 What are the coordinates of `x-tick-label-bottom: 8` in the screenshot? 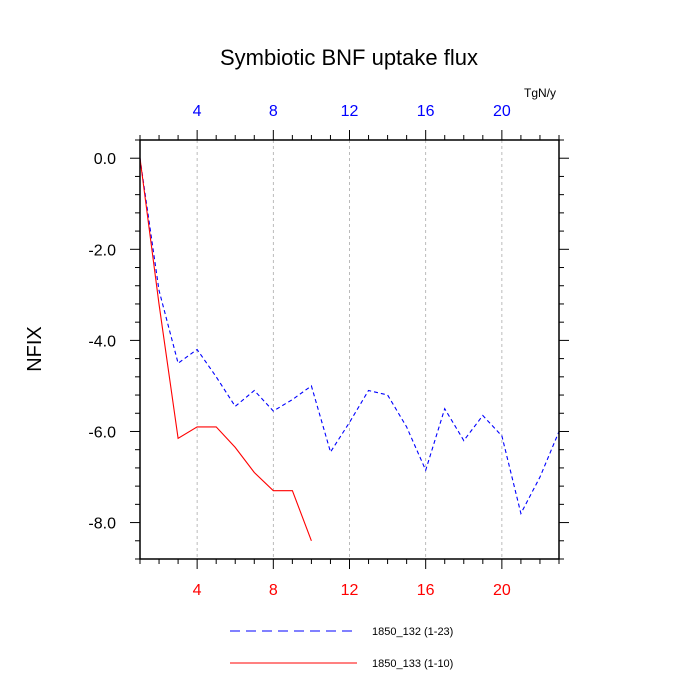 It's located at (273, 590).